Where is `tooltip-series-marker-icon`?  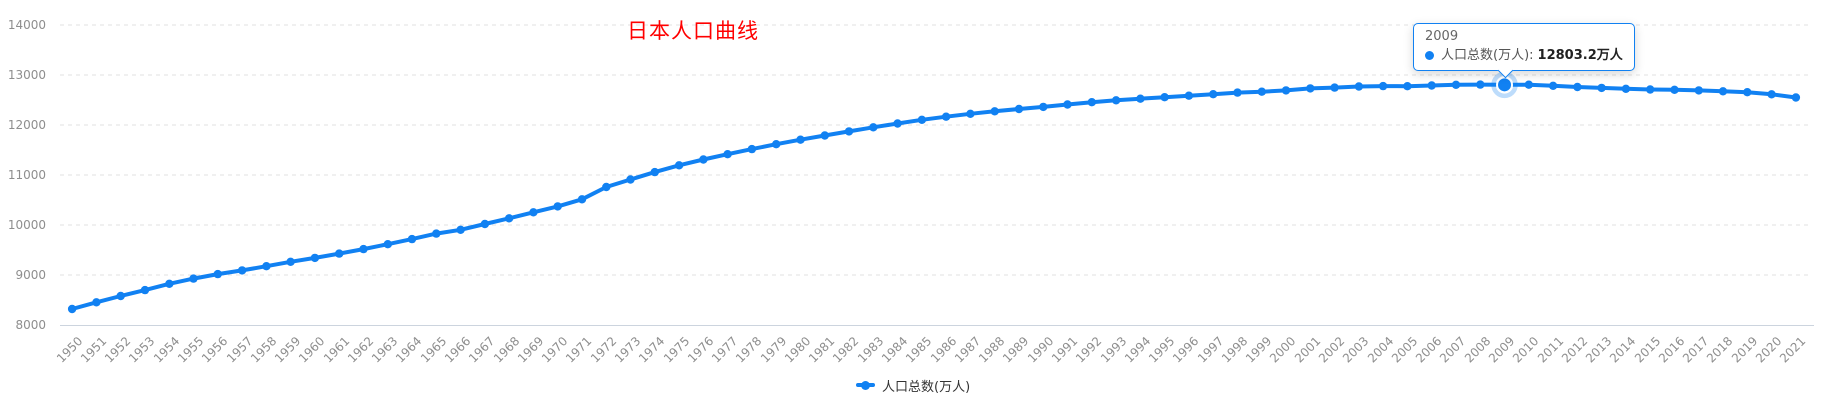
tooltip-series-marker-icon is located at coordinates (1429, 55).